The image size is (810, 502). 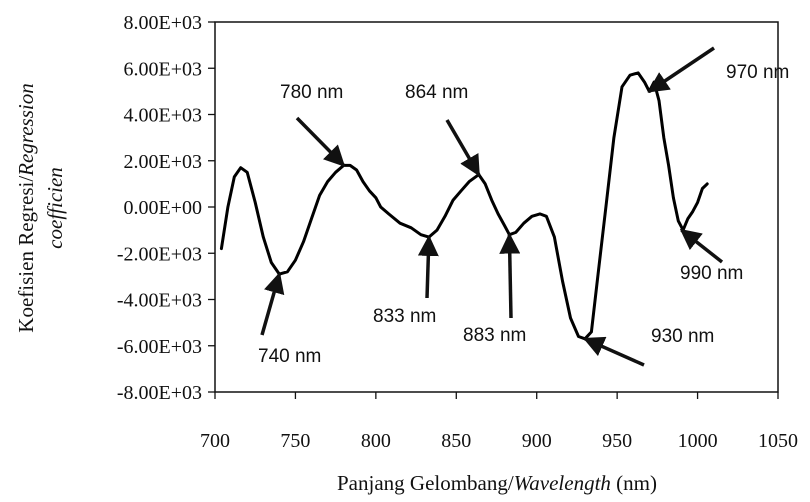 I want to click on annotation-label: 864 nm, so click(x=436, y=92).